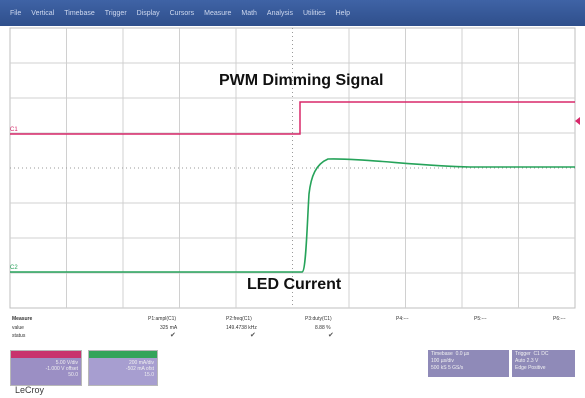 The height and width of the screenshot is (398, 585). I want to click on menu-trigger: Trigger, so click(115, 13).